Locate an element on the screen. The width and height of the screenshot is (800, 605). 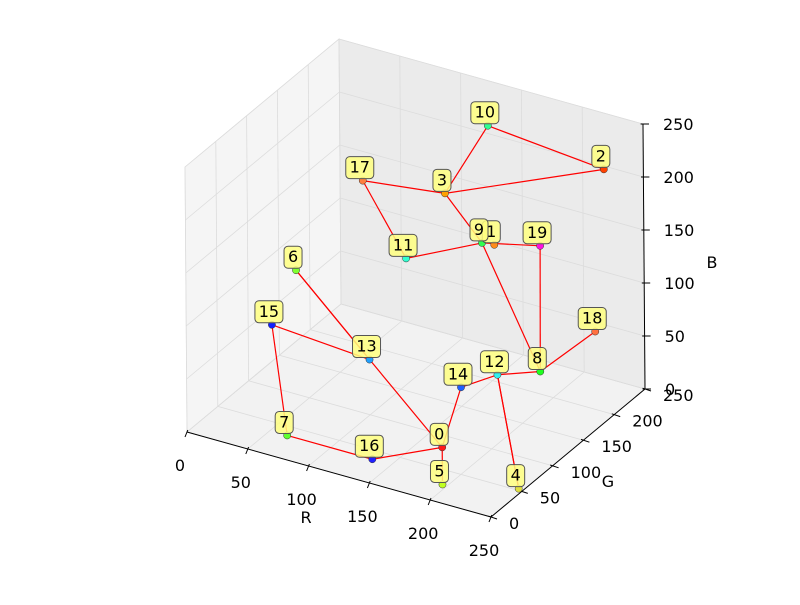
point-label-6: 6 is located at coordinates (293, 256).